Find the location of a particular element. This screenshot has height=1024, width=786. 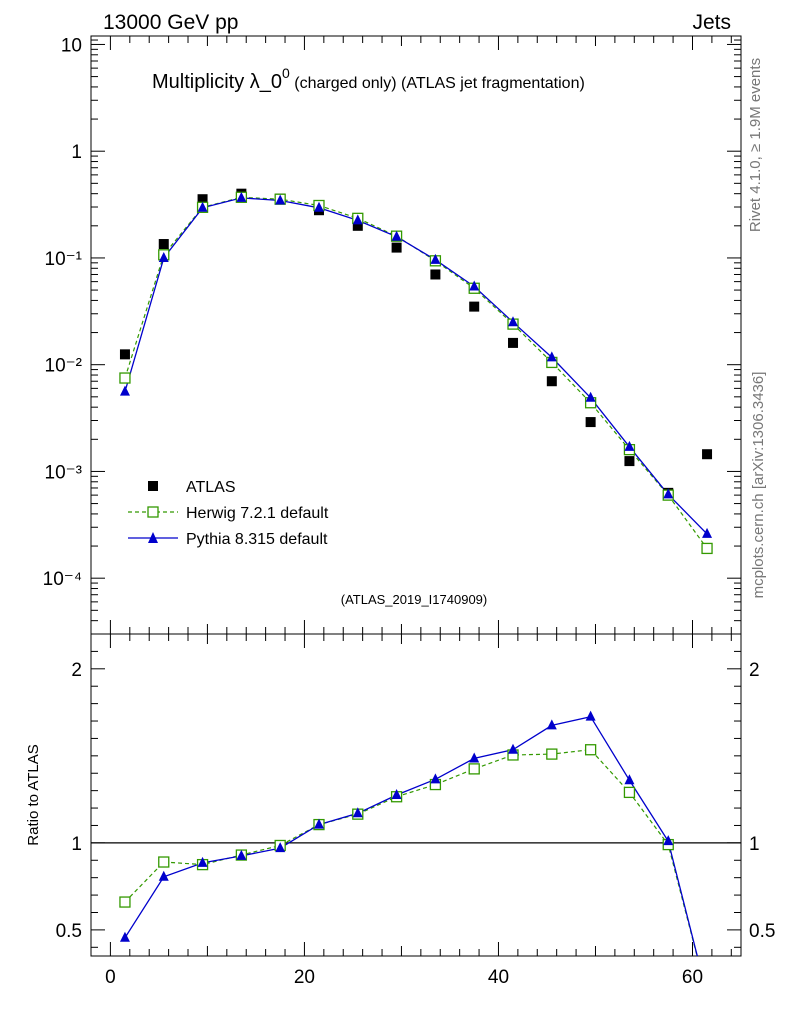

main-y-tick-label: 1 is located at coordinates (76, 152).